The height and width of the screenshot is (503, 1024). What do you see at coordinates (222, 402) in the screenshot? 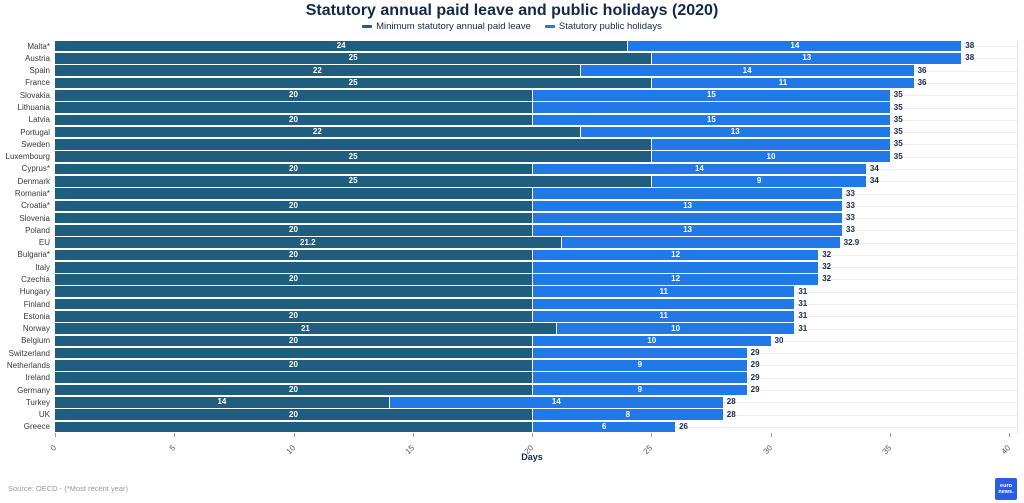
I see `paid-leave-bar: 14` at bounding box center [222, 402].